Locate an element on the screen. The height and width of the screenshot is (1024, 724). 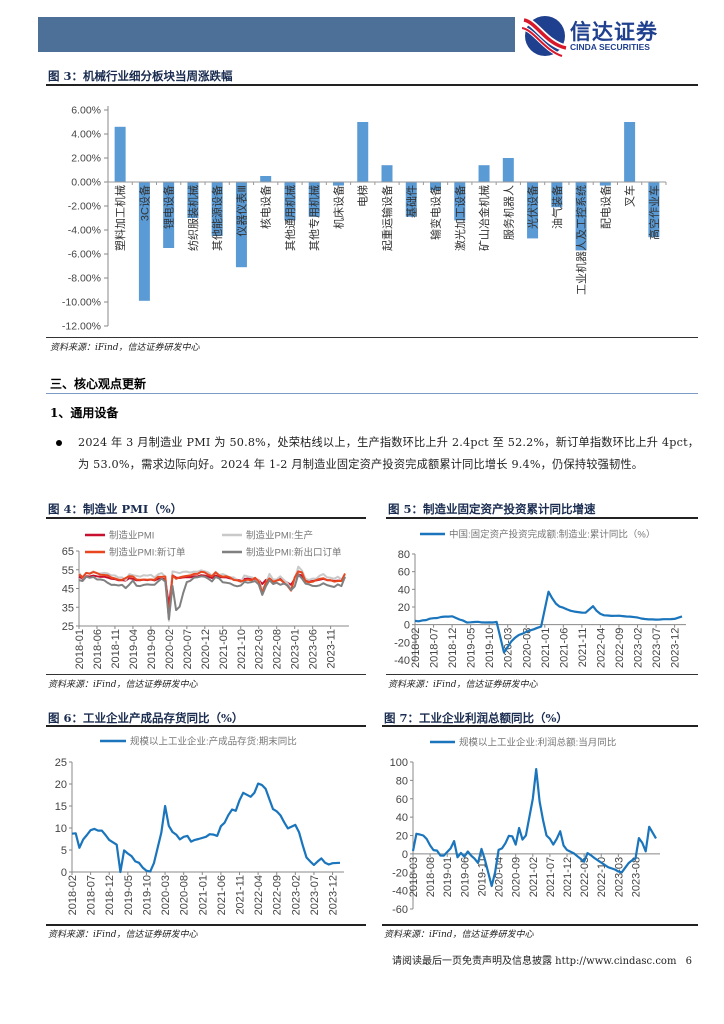
y-tick-label: 15 is located at coordinates (61, 807).